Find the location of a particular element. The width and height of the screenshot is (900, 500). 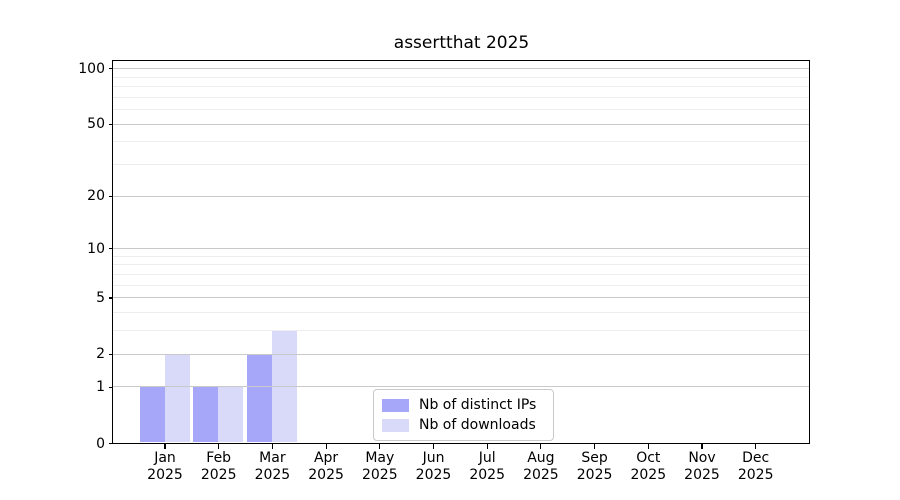

y-tick-label: 1 is located at coordinates (100, 387).